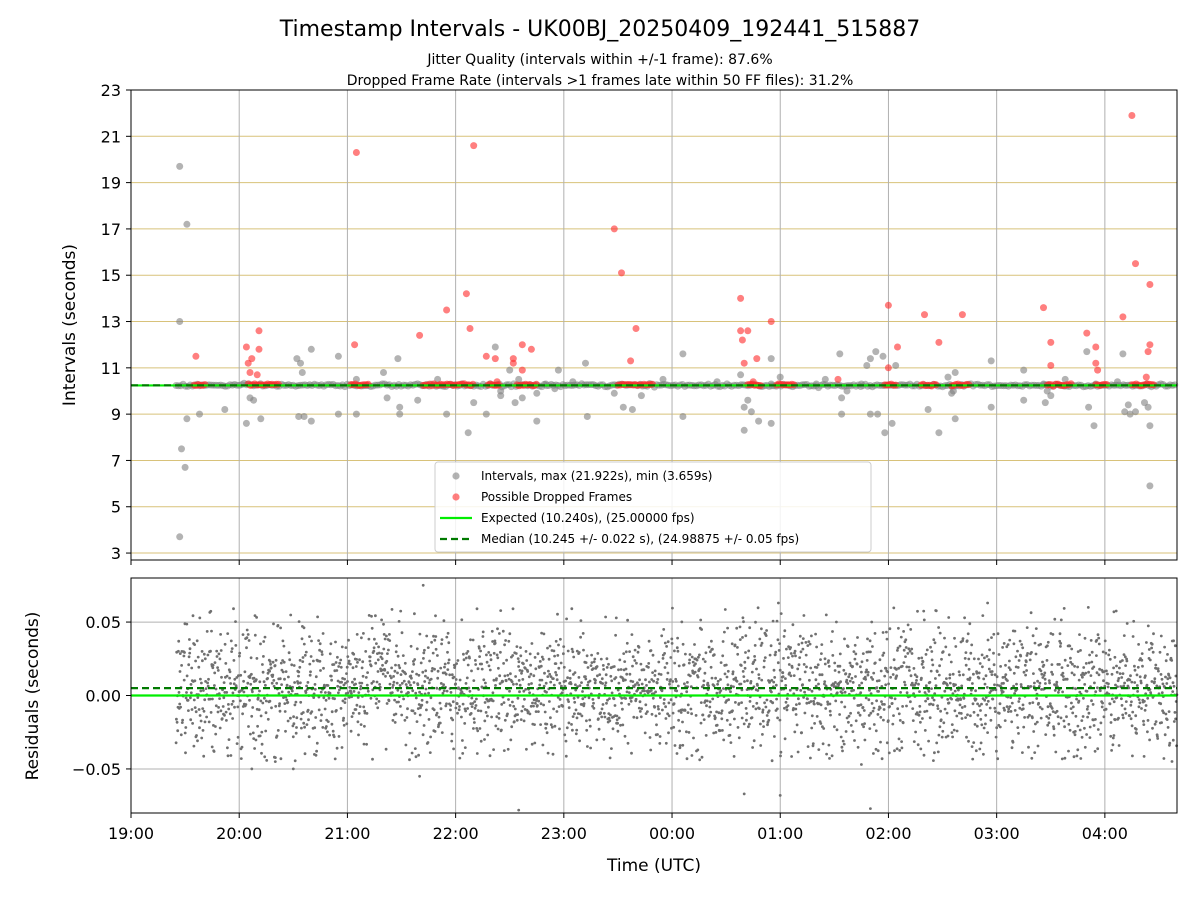 Image resolution: width=1200 pixels, height=900 pixels. Describe the element at coordinates (588, 518) in the screenshot. I see `legend-expected-label: Expected (10.240s), (25.00000 fps)` at that location.